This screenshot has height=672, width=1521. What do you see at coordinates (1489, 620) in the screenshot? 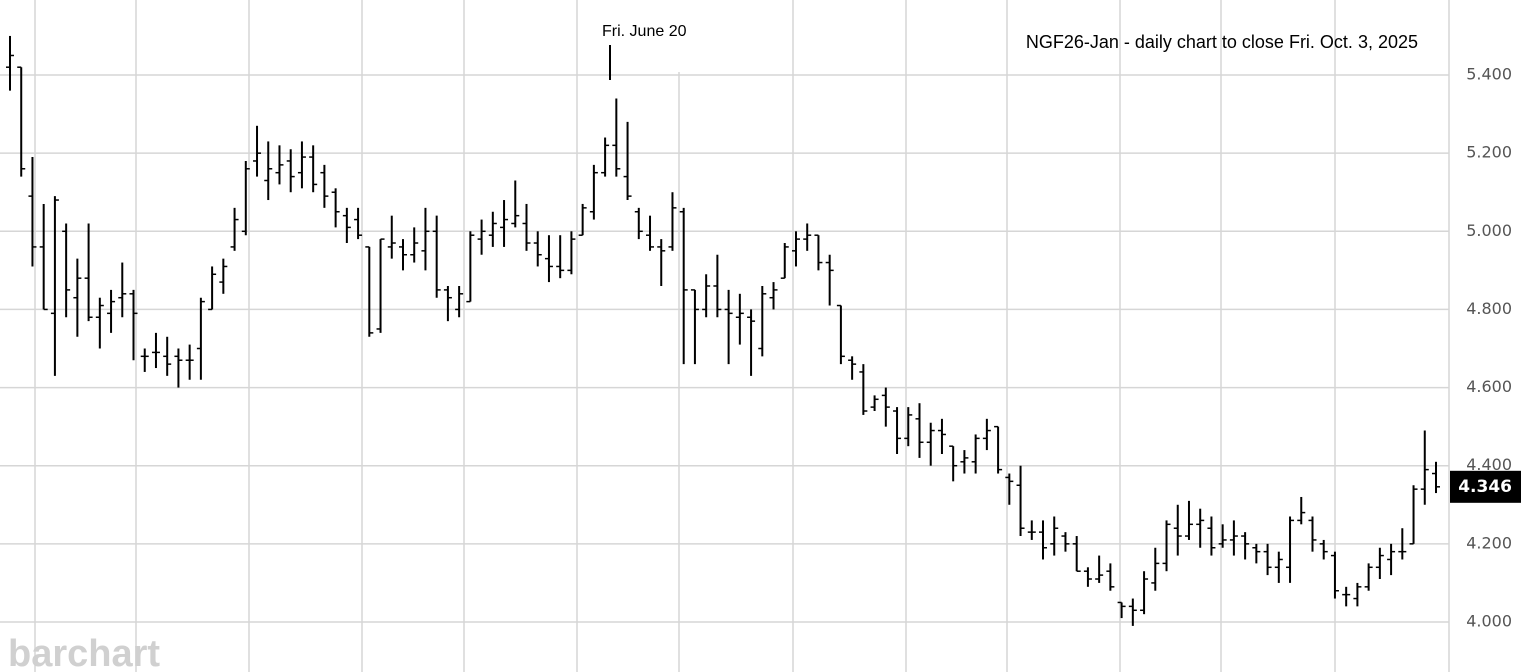
I see `y-tick-label: 4.000` at bounding box center [1489, 620].